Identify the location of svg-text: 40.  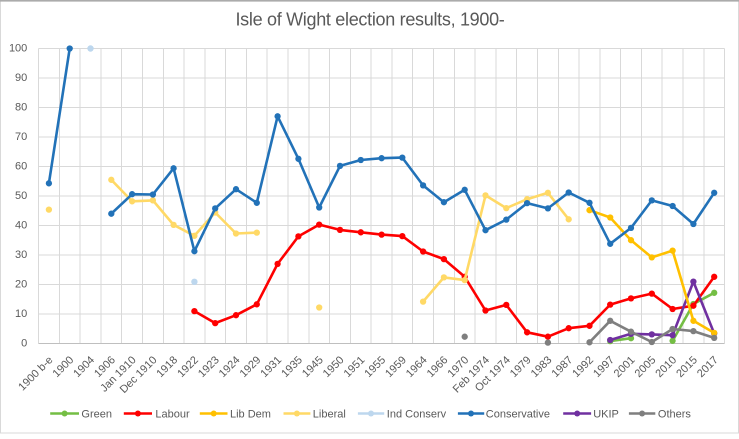
(21, 226).